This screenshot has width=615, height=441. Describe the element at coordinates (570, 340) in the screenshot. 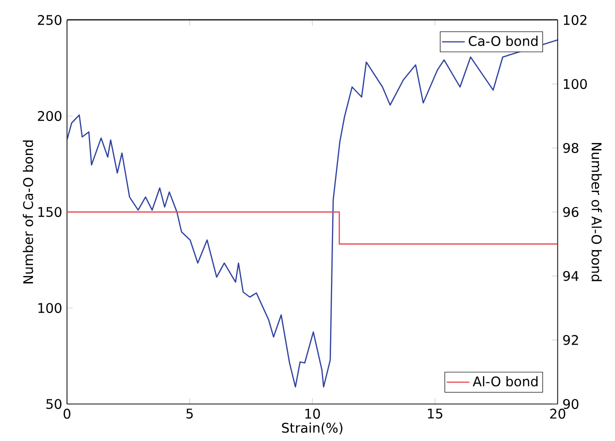

I see `y2-tick-label: 92` at that location.